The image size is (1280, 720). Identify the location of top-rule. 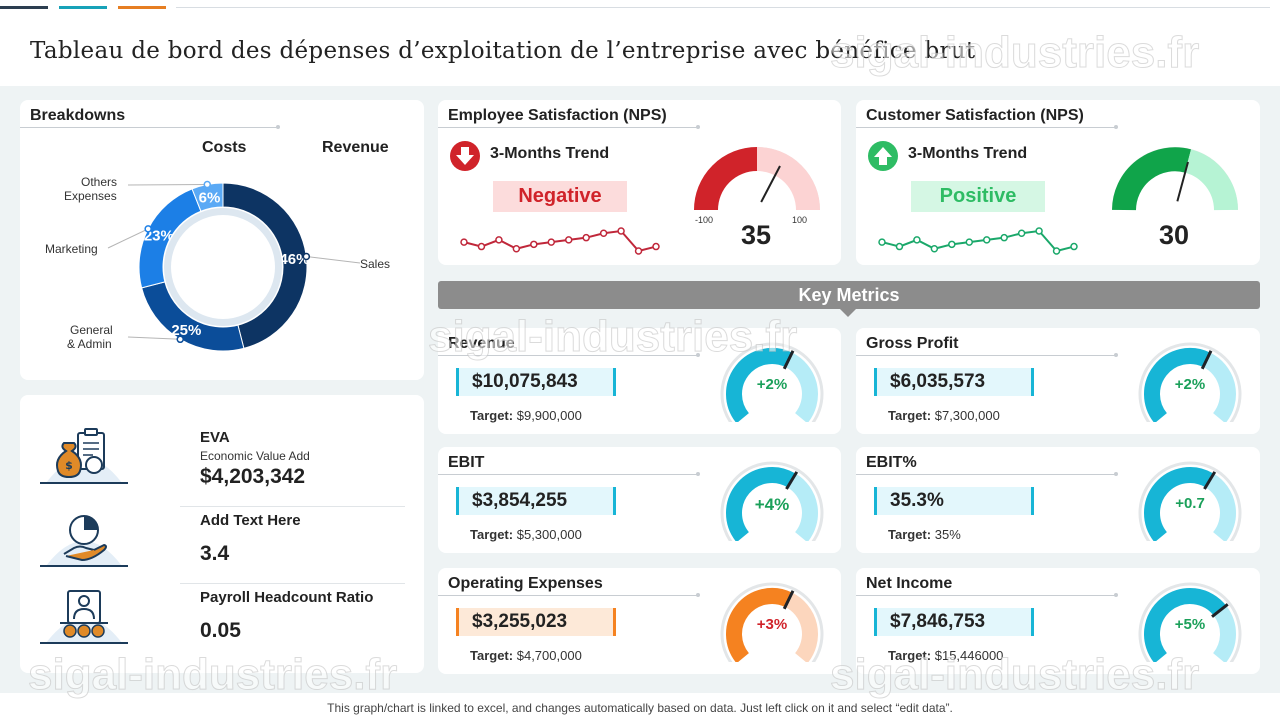
(723, 7).